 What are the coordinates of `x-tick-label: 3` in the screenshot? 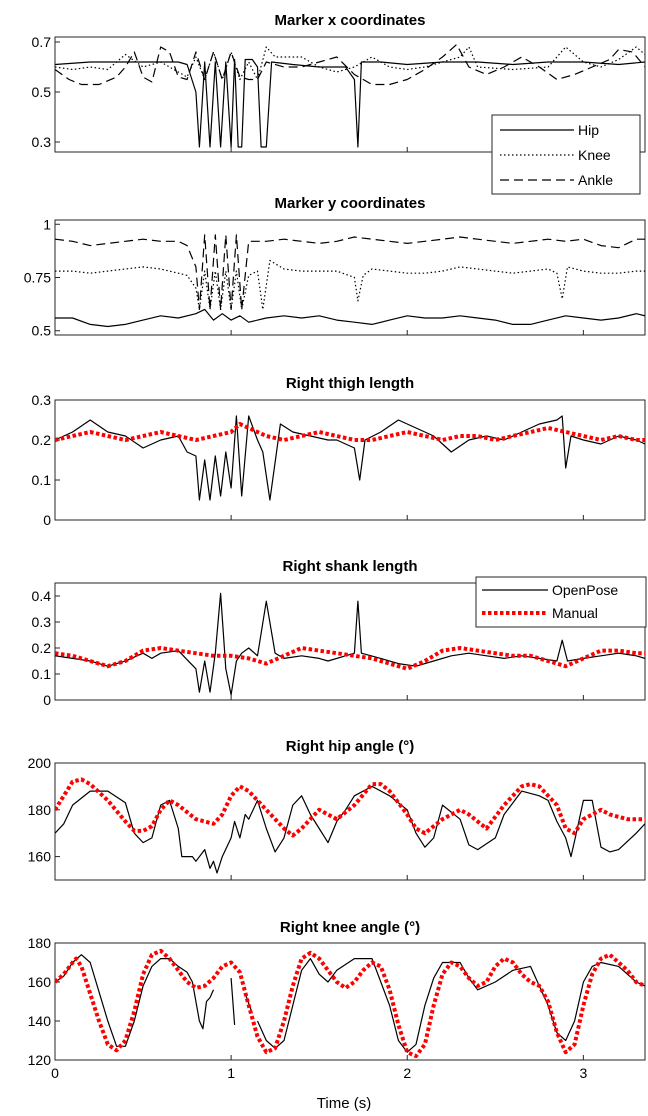 It's located at (583, 1073).